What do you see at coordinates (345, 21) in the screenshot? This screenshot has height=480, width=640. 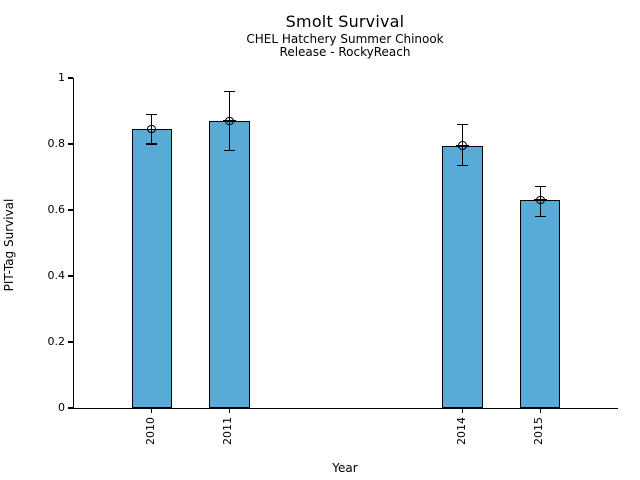 I see `chart-title: Smolt Survival` at bounding box center [345, 21].